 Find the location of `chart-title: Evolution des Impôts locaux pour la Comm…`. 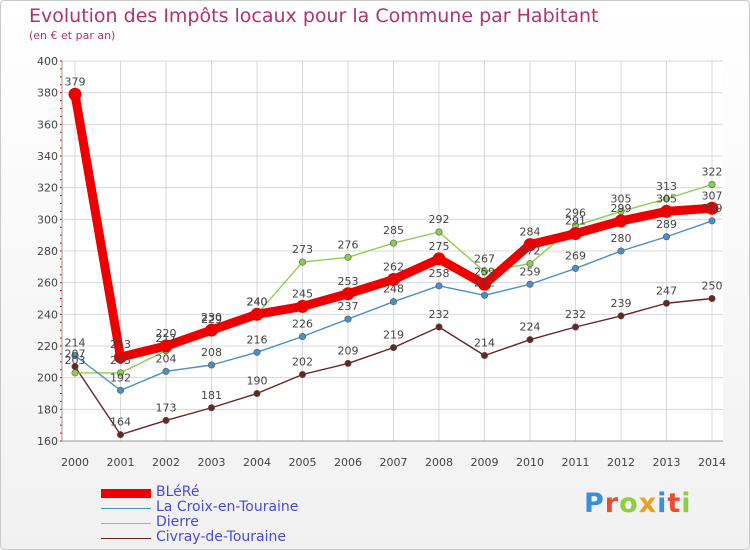

chart-title: Evolution des Impôts locaux pour la Comm… is located at coordinates (314, 16).